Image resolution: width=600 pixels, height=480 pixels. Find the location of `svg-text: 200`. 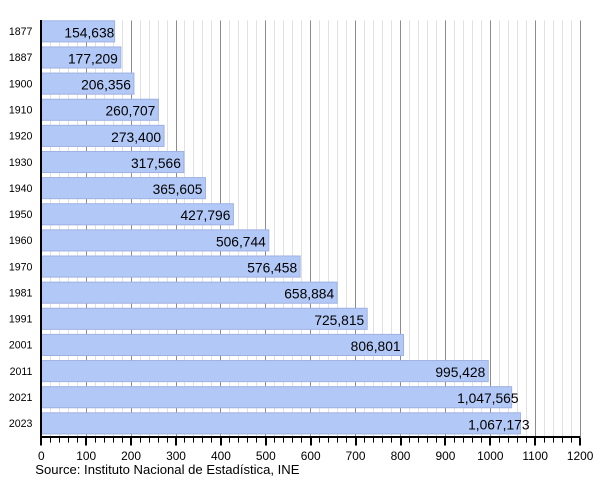

svg-text: 200 is located at coordinates (131, 456).